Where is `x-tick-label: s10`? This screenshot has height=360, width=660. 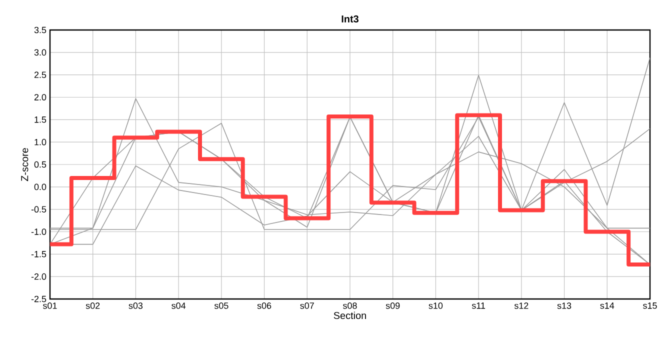
x-tick-label: s10 is located at coordinates (435, 305).